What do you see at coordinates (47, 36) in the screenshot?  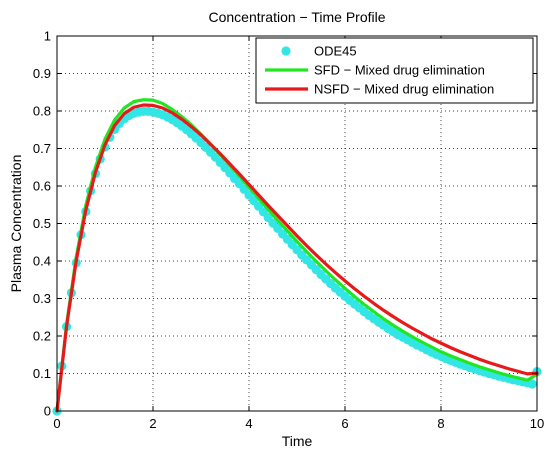 I see `y-tick-label: 1` at bounding box center [47, 36].